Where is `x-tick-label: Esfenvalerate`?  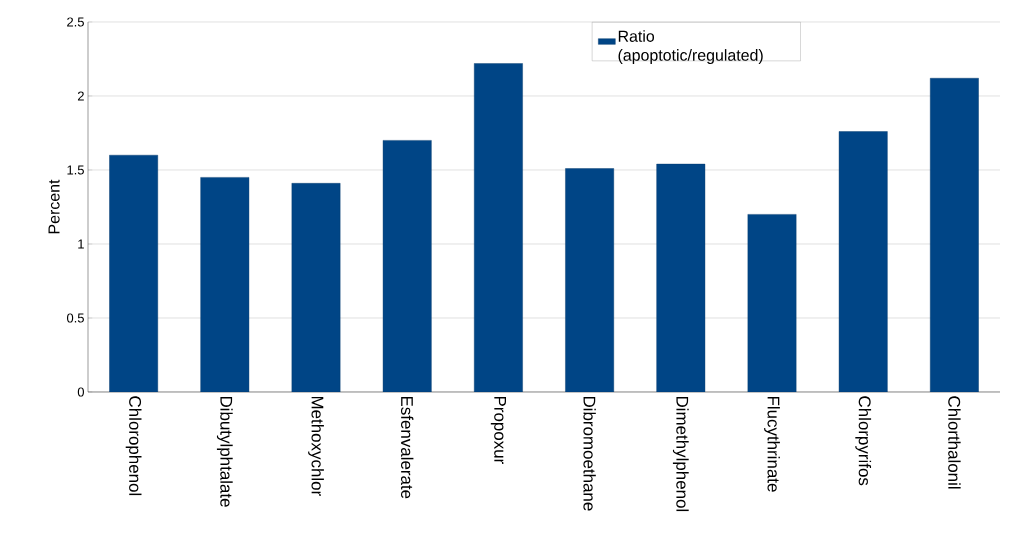
x-tick-label: Esfenvalerate is located at coordinates (407, 447).